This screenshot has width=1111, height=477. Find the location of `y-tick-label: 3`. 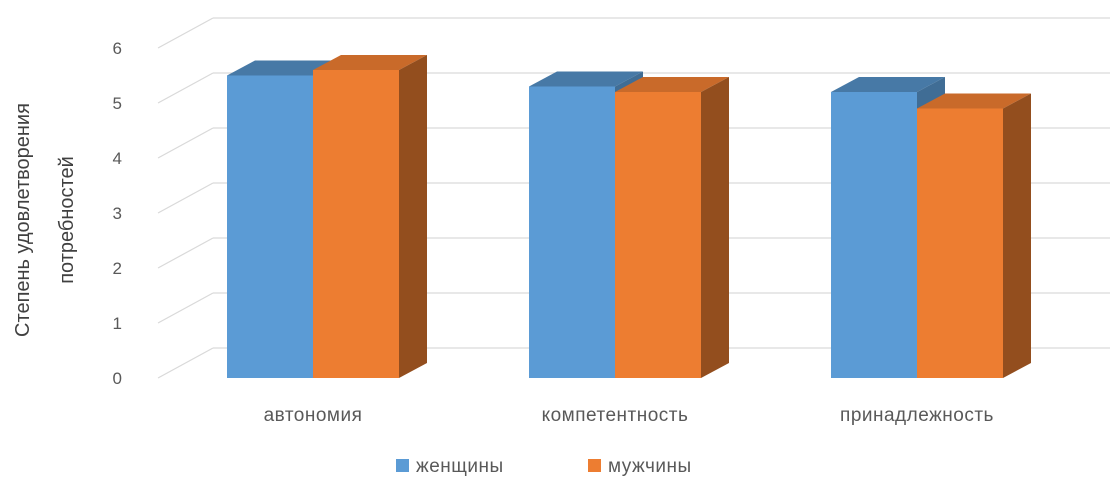

y-tick-label: 3 is located at coordinates (117, 213).